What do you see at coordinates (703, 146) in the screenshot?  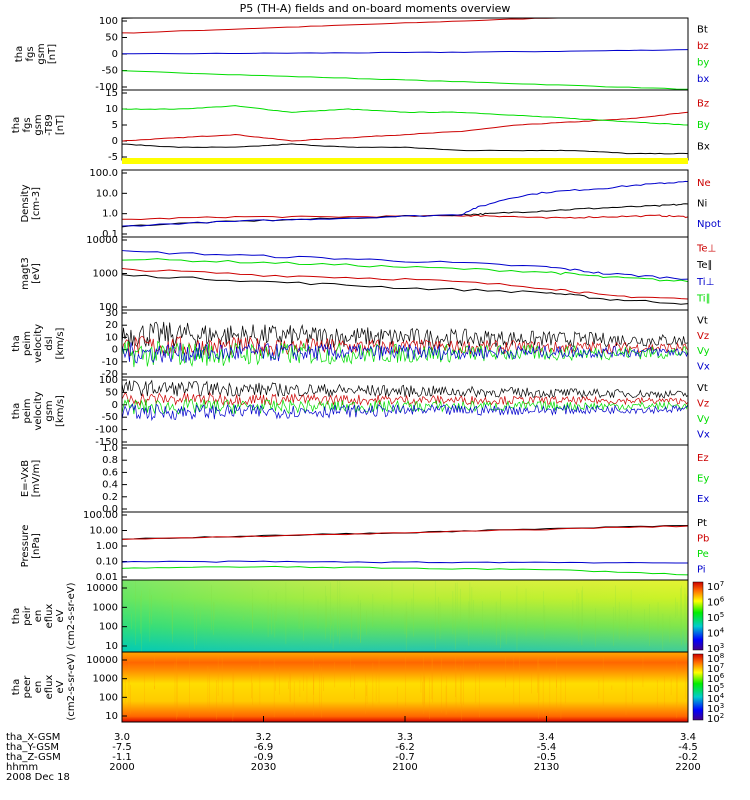 I see `legend-bx: Bx` at bounding box center [703, 146].